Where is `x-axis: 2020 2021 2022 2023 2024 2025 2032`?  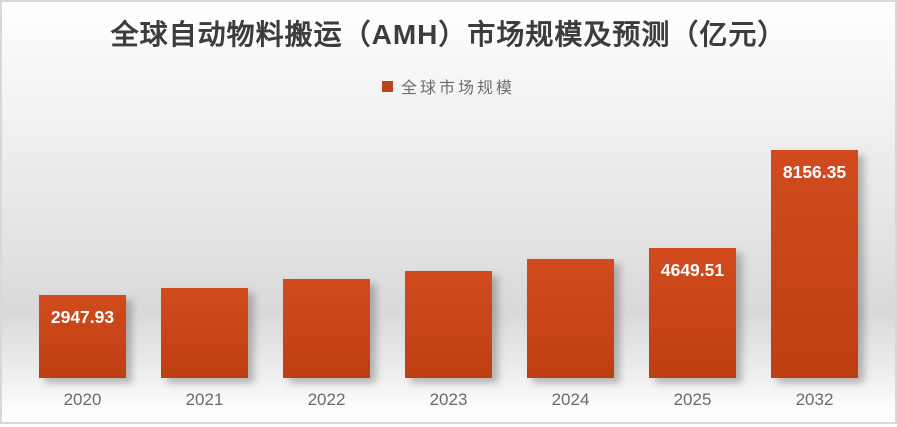 x-axis: 2020 2021 2022 2023 2024 2025 2032 is located at coordinates (448, 400).